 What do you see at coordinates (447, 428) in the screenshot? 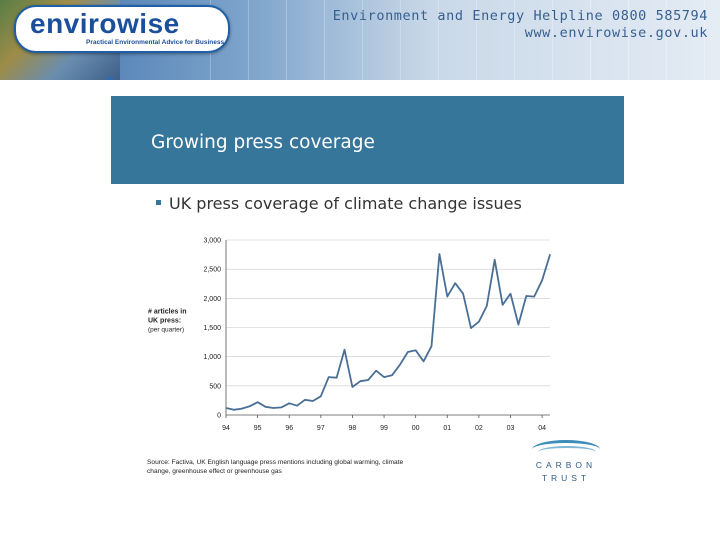
I see `x-tick-label: 01` at bounding box center [447, 428].